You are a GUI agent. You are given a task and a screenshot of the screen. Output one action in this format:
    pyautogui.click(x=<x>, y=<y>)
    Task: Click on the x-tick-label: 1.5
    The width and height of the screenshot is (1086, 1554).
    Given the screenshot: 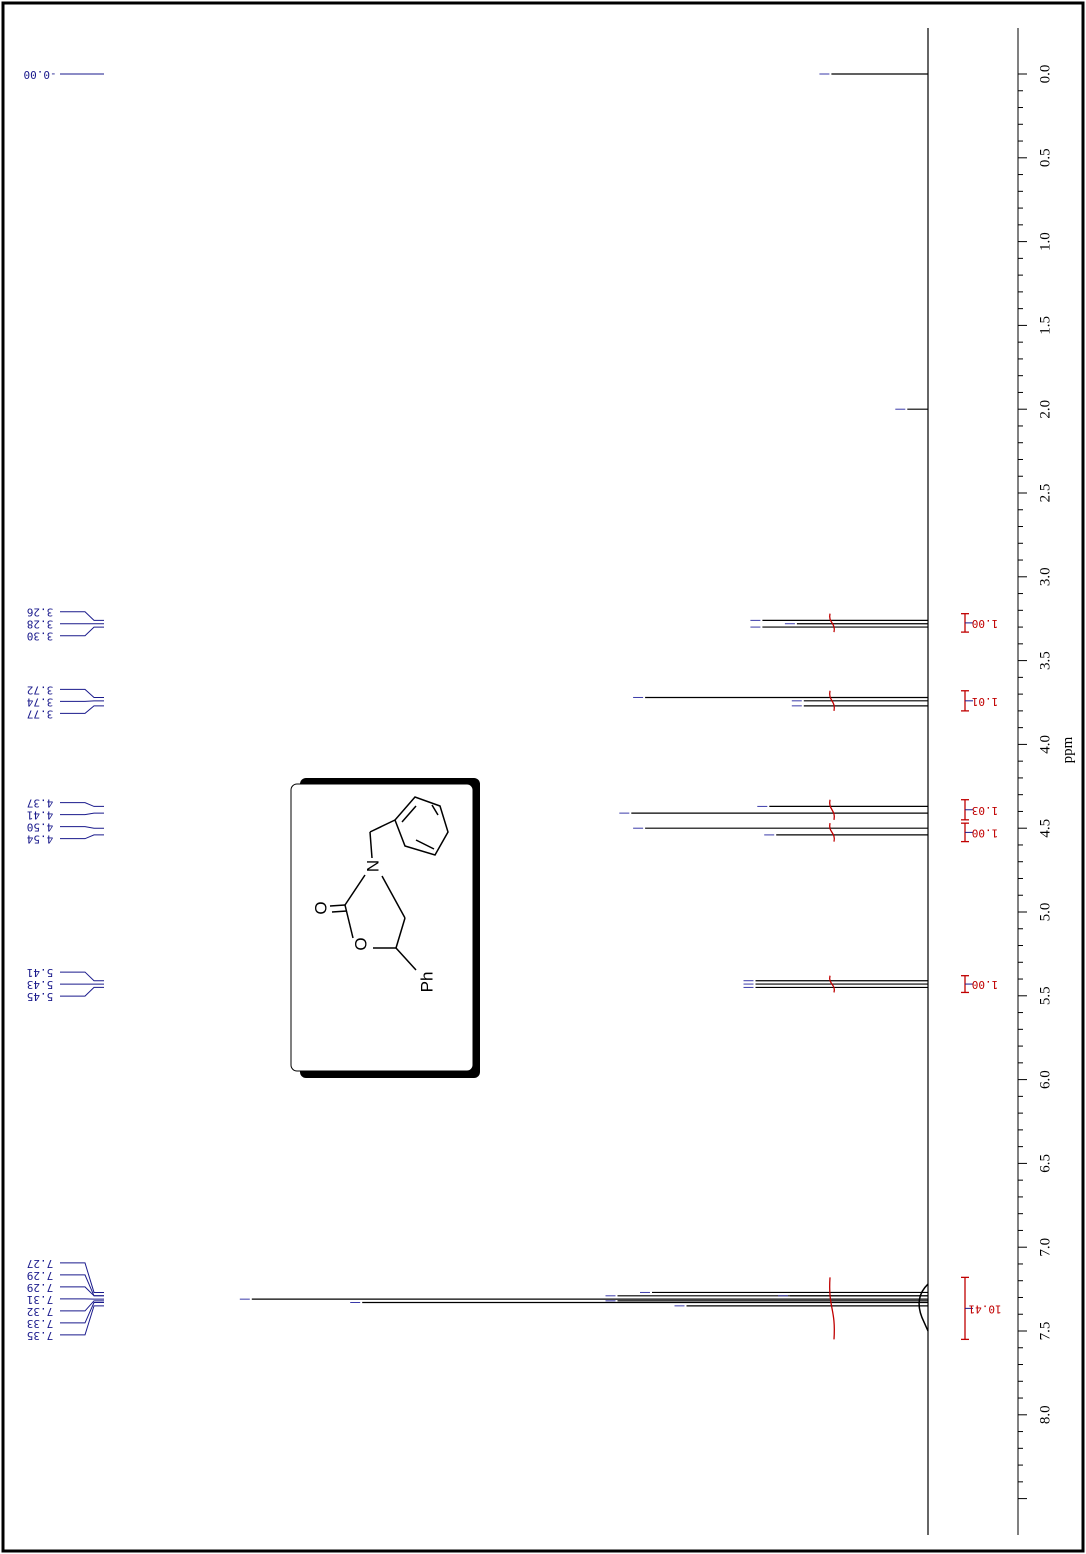 What is the action you would take?
    pyautogui.click(x=1045, y=325)
    